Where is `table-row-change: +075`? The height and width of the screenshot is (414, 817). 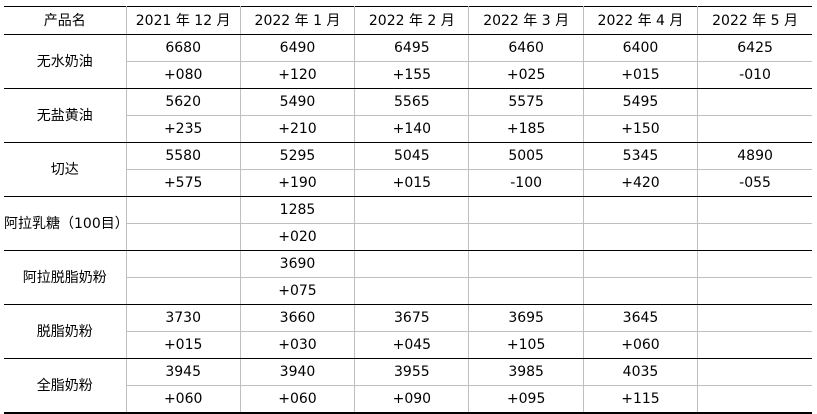
table-row-change: +075 is located at coordinates (408, 291).